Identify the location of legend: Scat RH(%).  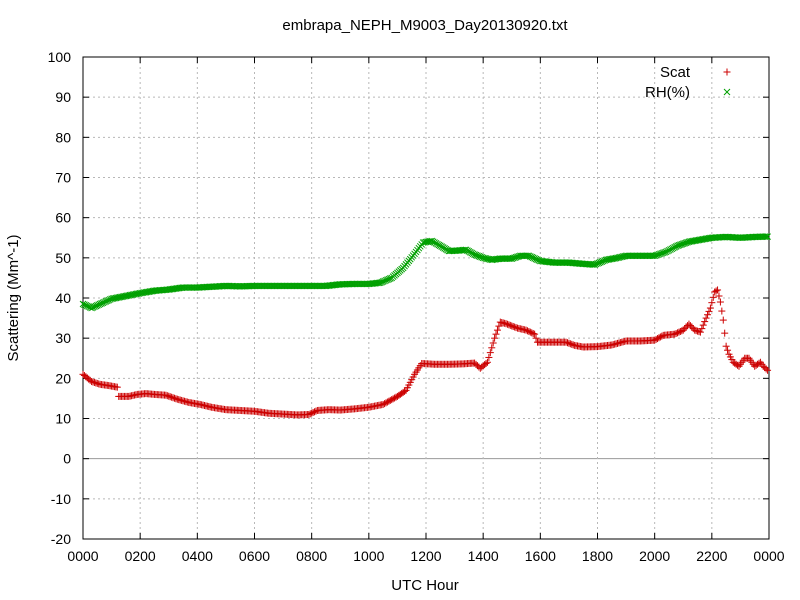
(688, 82).